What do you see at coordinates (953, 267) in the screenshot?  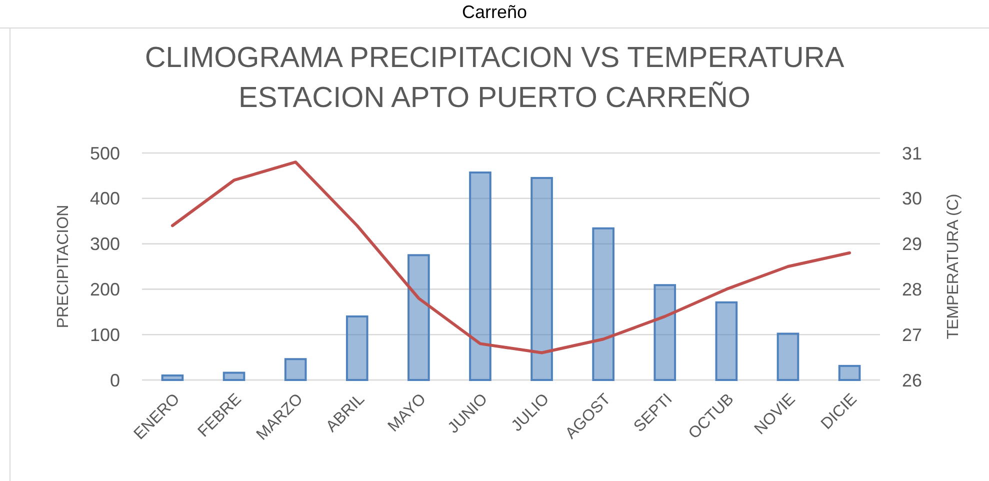 I see `y2-axis-title: TEMPERATURA (C)` at bounding box center [953, 267].